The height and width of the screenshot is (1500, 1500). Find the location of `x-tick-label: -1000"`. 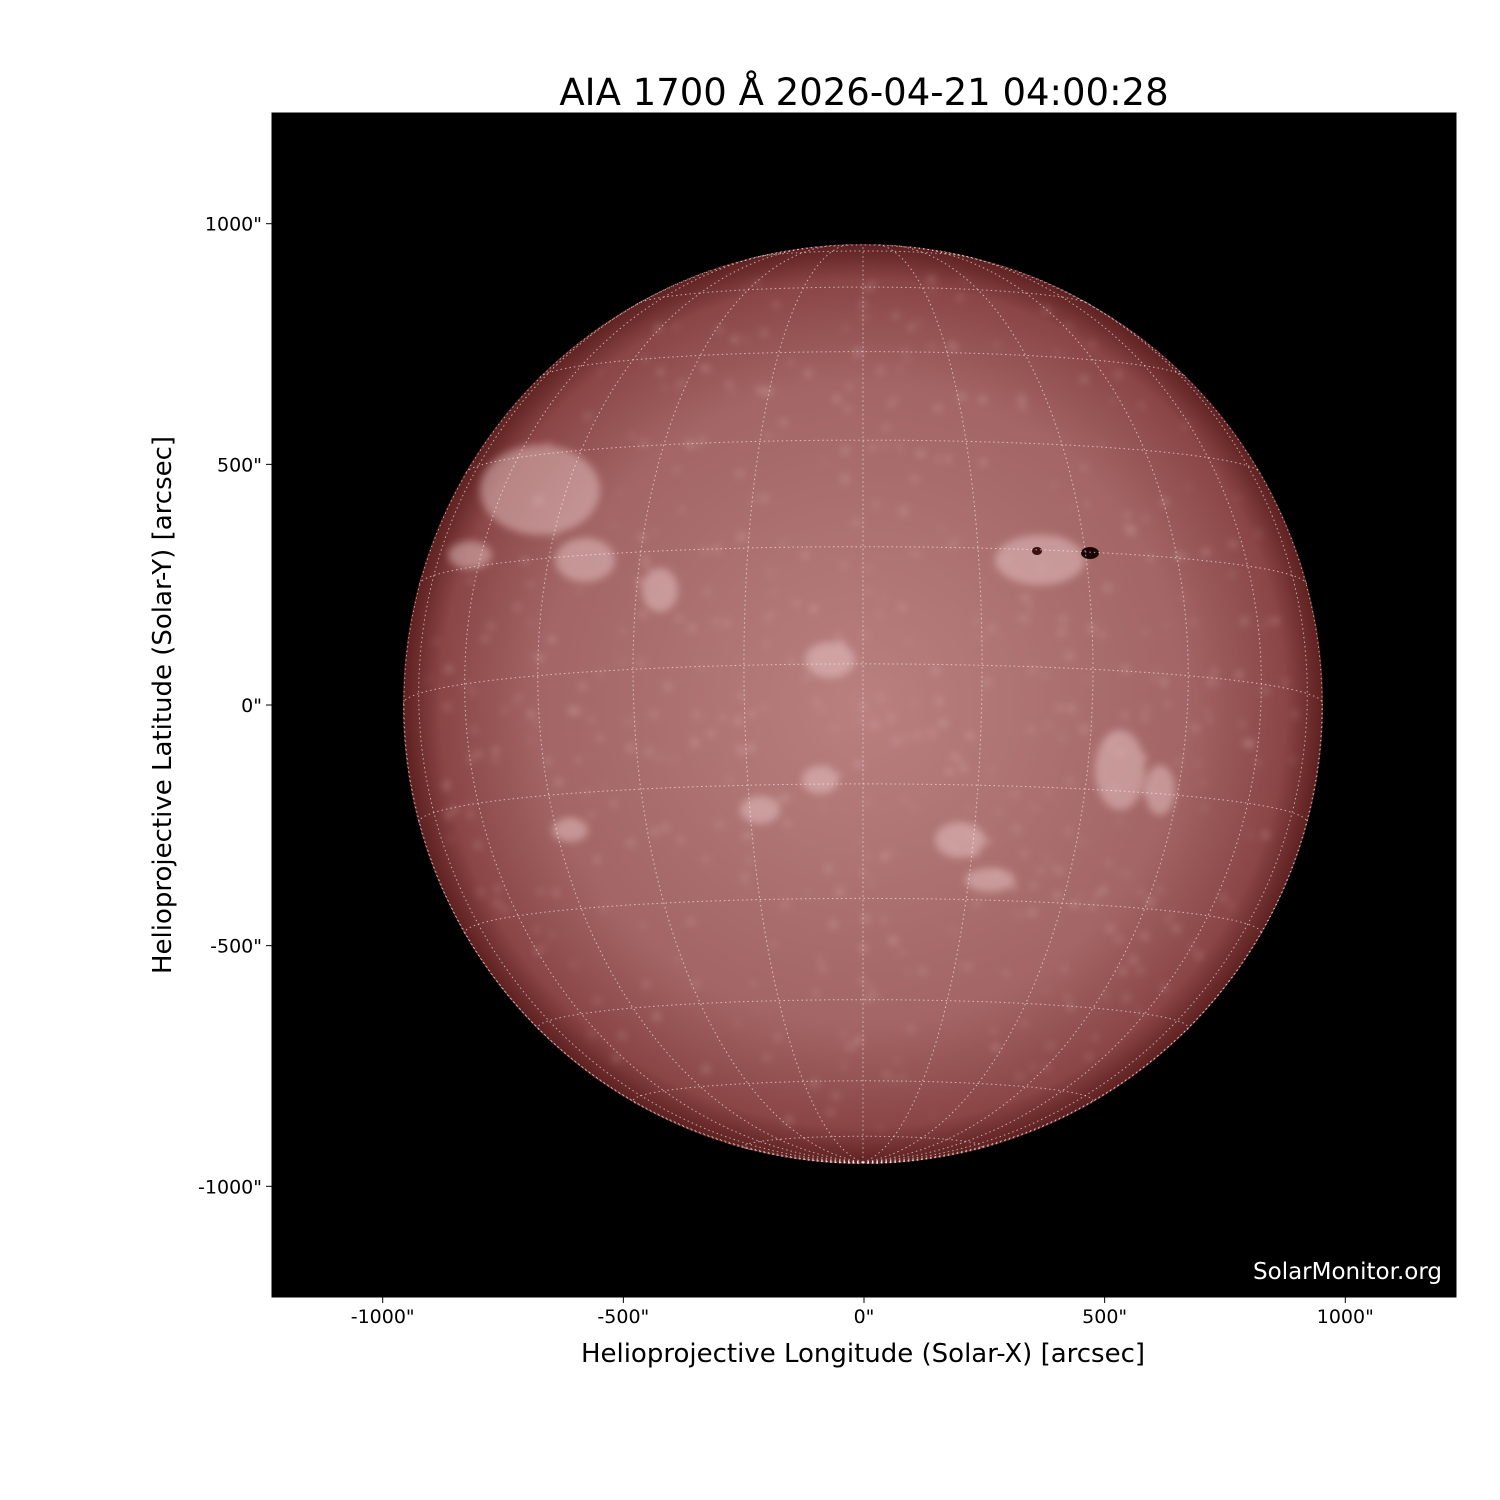

x-tick-label: -1000" is located at coordinates (383, 1317).